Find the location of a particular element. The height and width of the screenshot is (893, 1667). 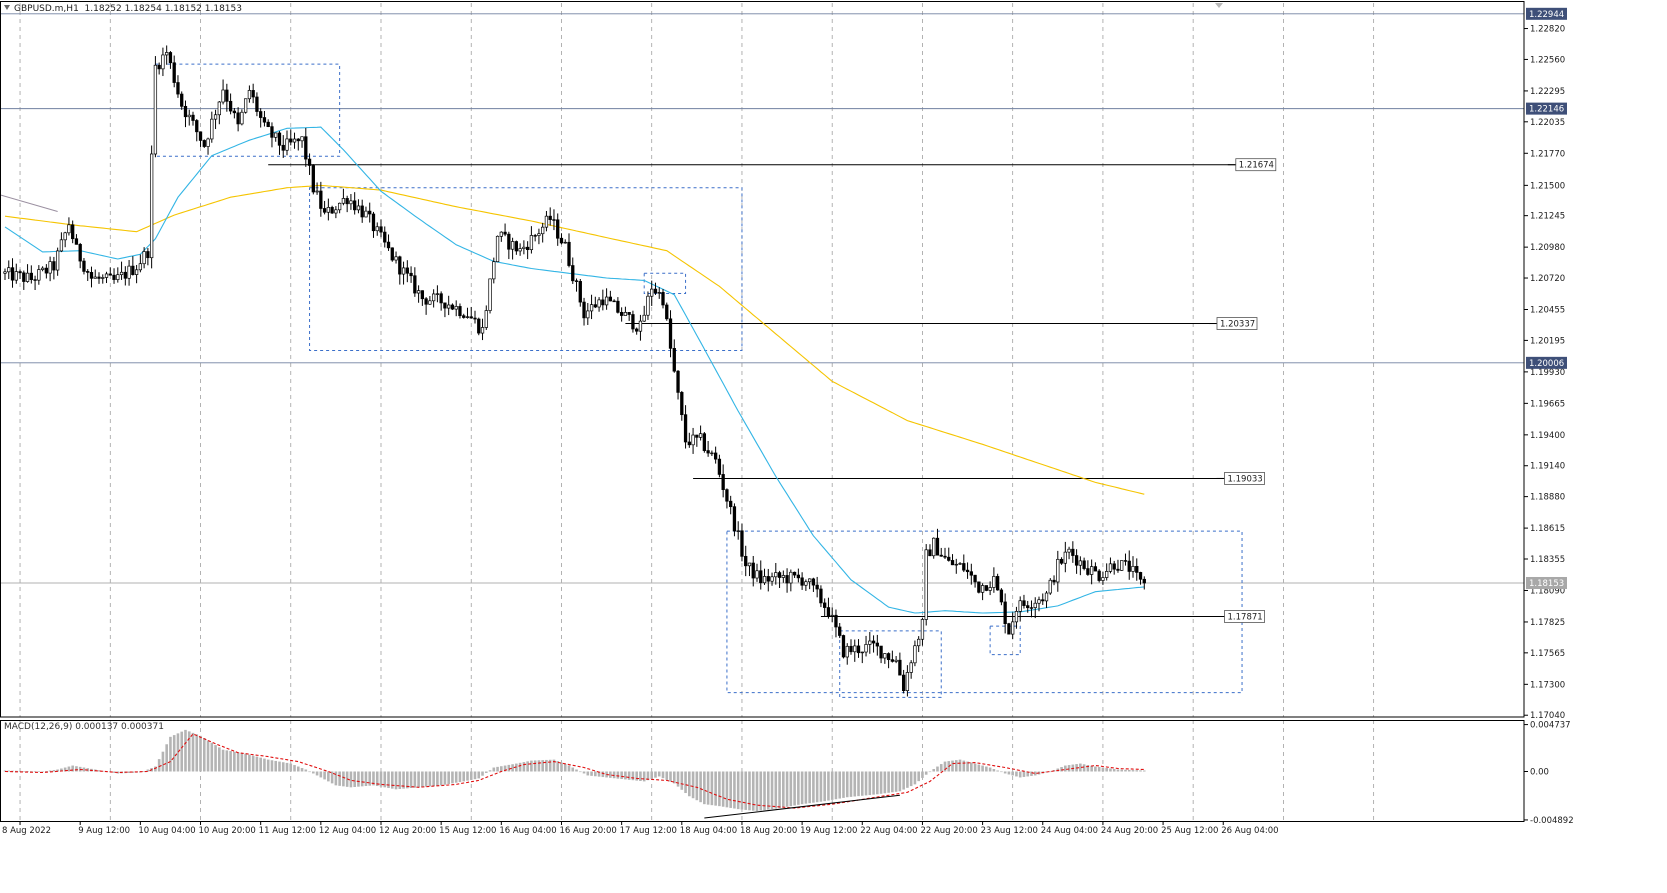

time-tick-label: 18 Aug 20:00 is located at coordinates (768, 831).